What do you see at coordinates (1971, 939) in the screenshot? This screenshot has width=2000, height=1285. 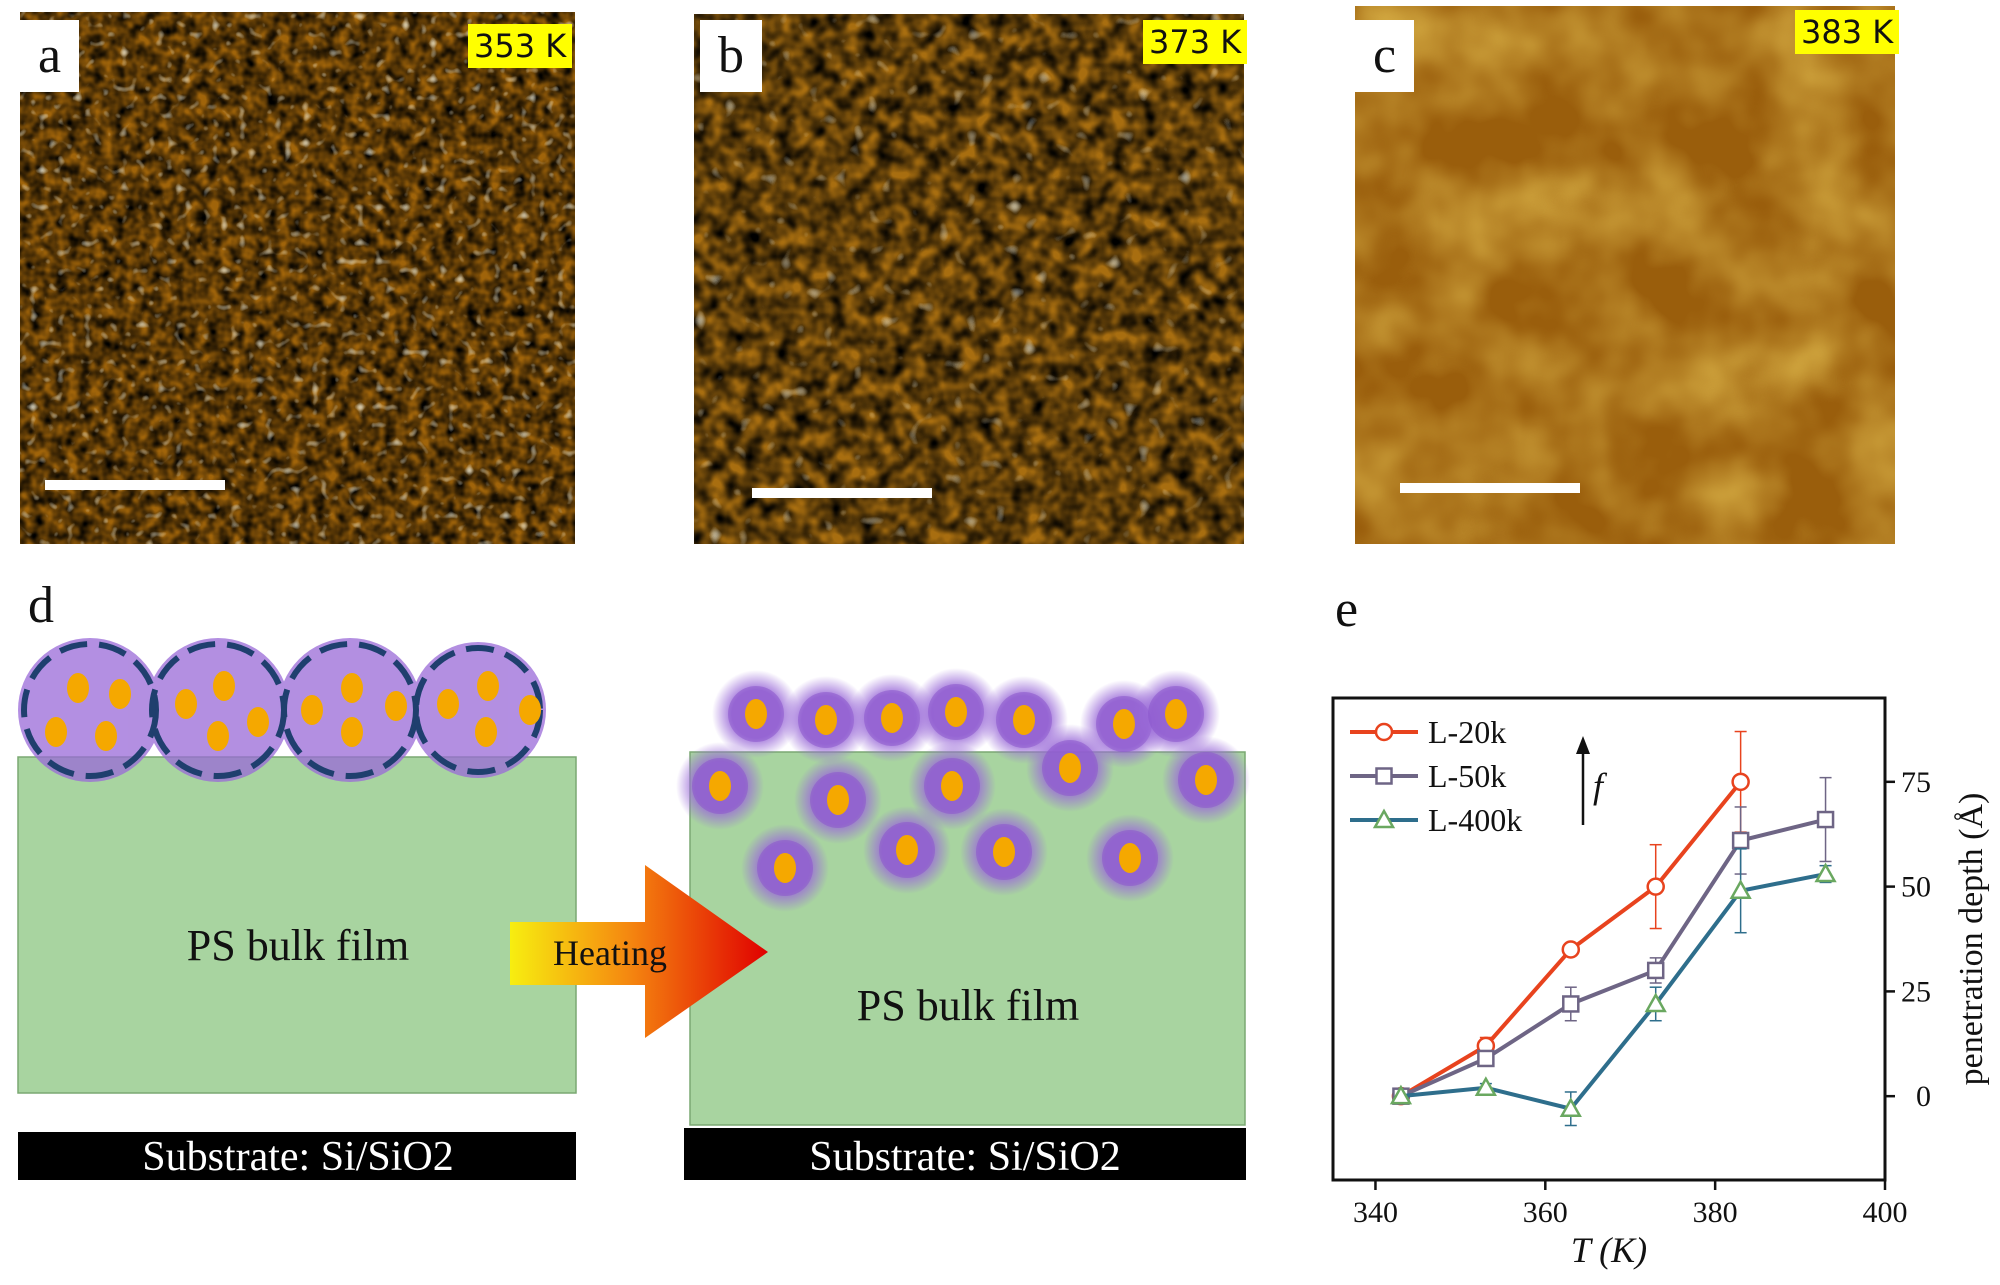 I see `y-axis-label: penetration depth (Å)` at bounding box center [1971, 939].